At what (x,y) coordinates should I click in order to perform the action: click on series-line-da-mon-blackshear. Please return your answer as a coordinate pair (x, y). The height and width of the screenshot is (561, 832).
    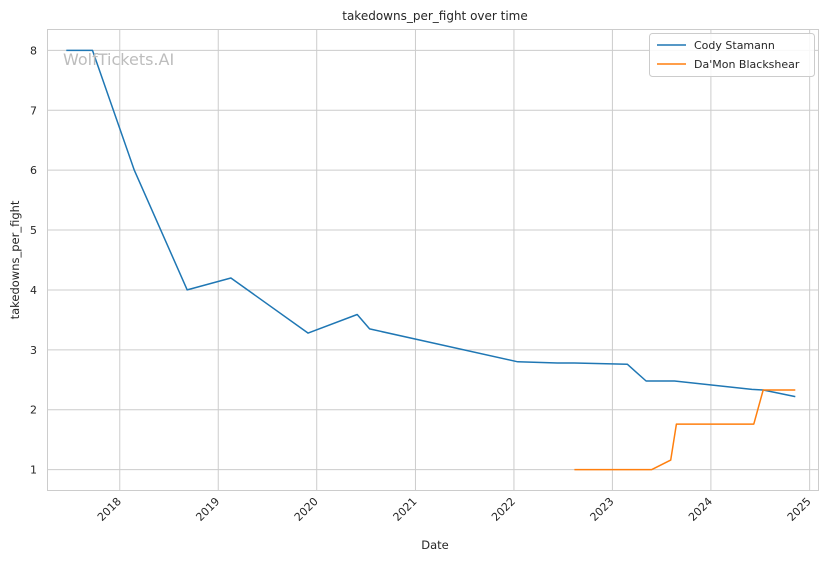
    Looking at the image, I should click on (685, 430).